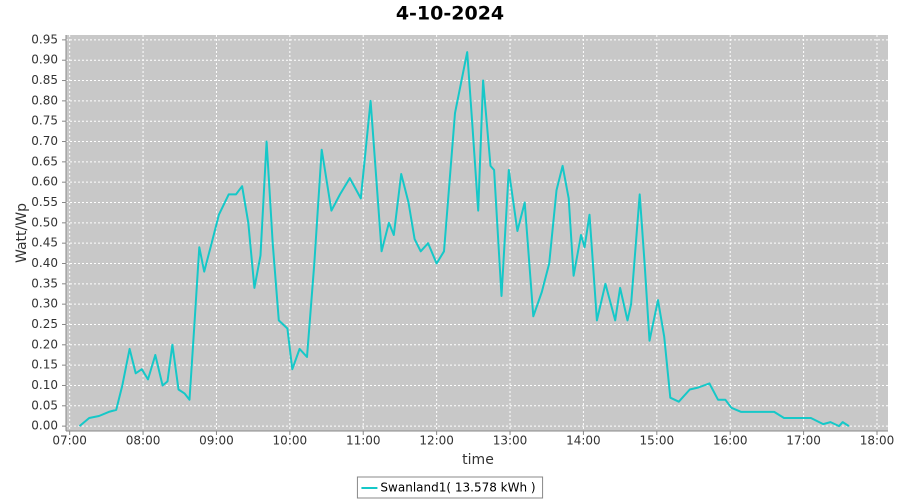 Image resolution: width=900 pixels, height=500 pixels. I want to click on y-tick-label: 0.30, so click(44, 304).